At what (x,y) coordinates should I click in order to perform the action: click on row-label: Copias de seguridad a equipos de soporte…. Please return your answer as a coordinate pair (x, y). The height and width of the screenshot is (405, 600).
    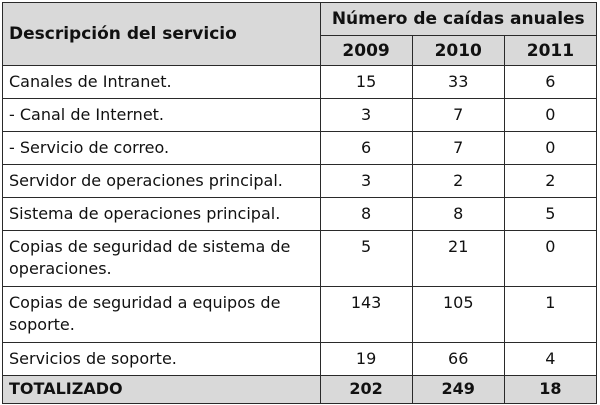
    Looking at the image, I should click on (161, 314).